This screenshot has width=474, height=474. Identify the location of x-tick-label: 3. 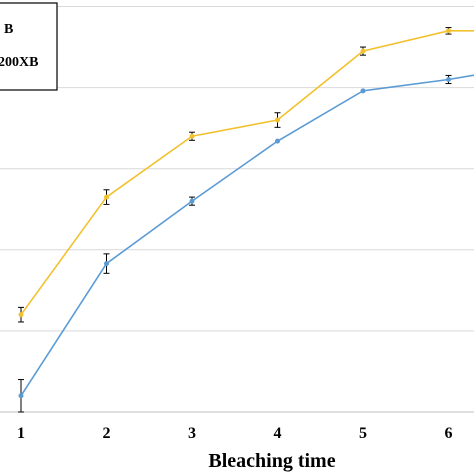
(192, 433).